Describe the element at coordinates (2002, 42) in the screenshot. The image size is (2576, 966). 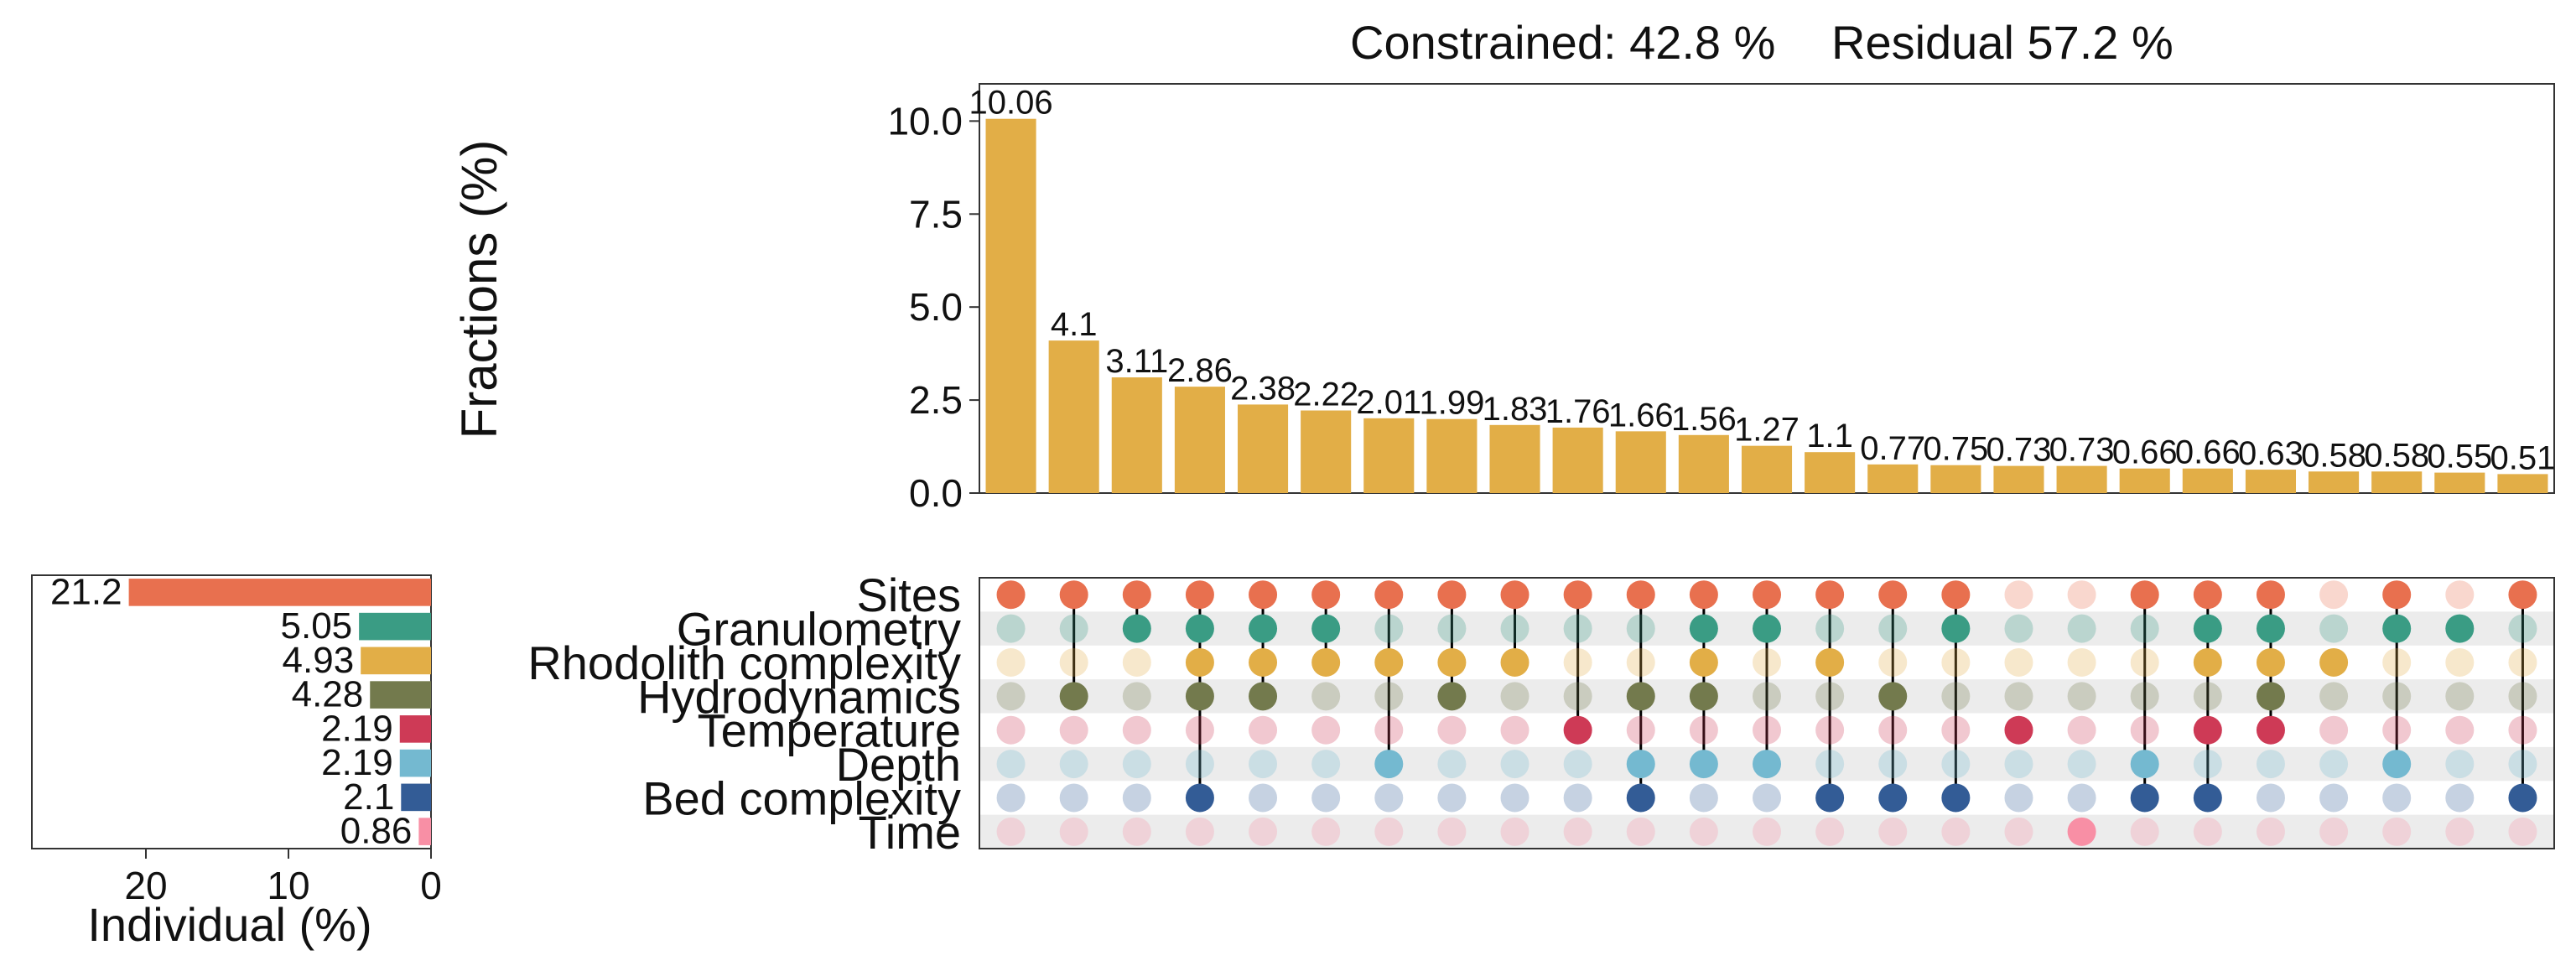
I see `title-residual: Residual 57.2 %` at that location.